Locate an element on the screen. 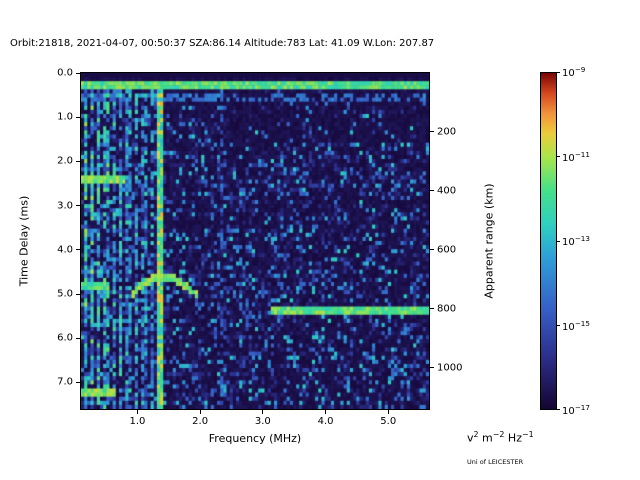  colorbar-tick-label: 10−9 is located at coordinates (574, 72).